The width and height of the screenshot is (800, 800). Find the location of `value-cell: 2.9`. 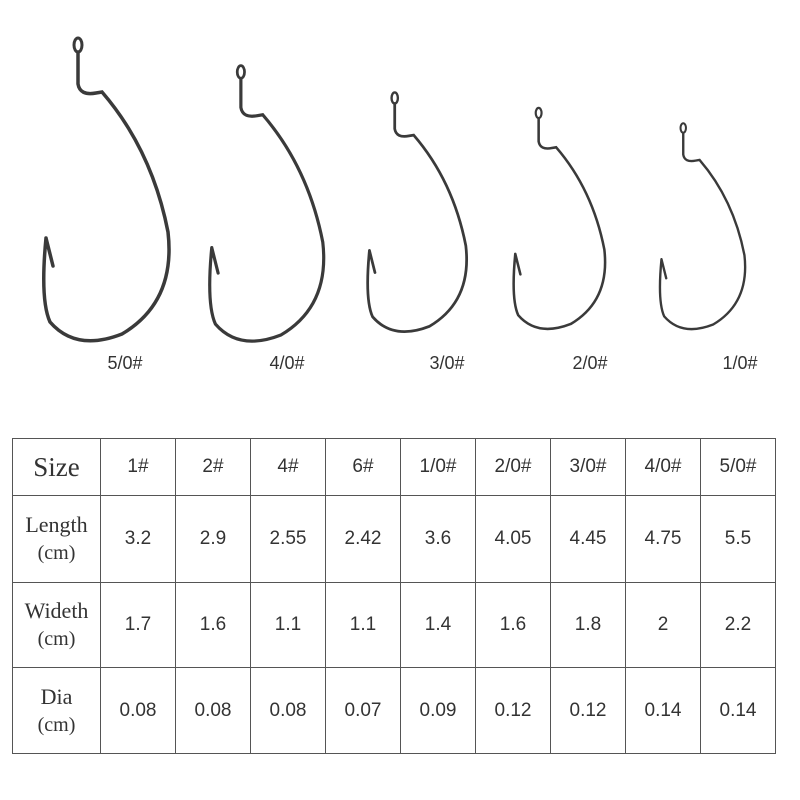

value-cell: 2.9 is located at coordinates (213, 539).